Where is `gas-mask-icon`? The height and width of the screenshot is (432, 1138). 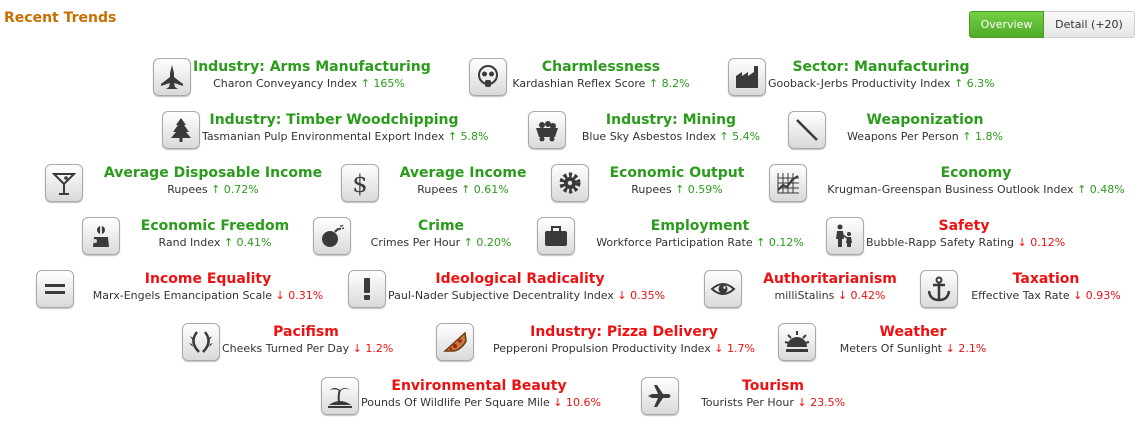
gas-mask-icon is located at coordinates (488, 77).